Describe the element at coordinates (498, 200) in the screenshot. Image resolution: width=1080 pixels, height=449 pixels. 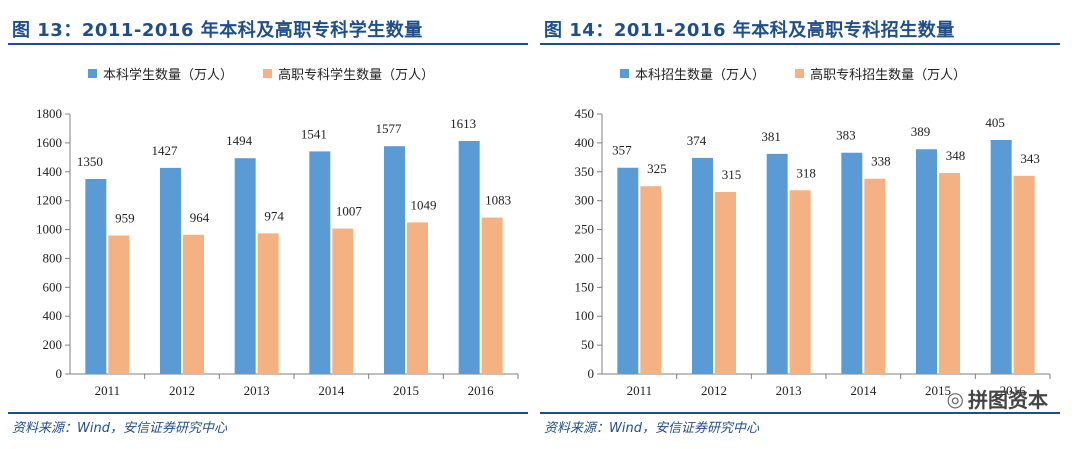
I see `data-label: 1083` at that location.